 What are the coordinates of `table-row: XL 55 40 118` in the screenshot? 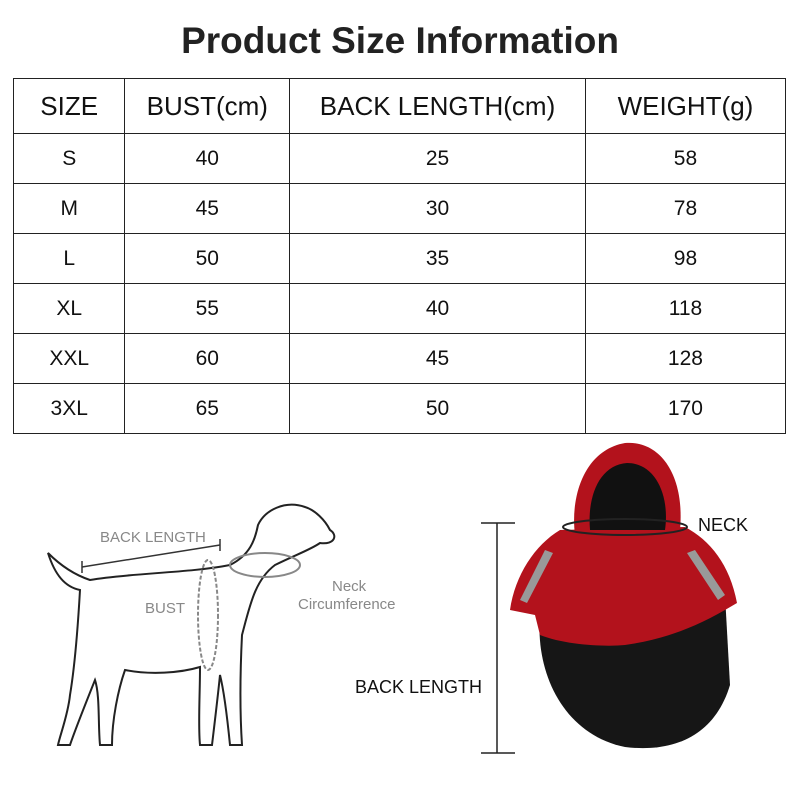 It's located at (399, 308).